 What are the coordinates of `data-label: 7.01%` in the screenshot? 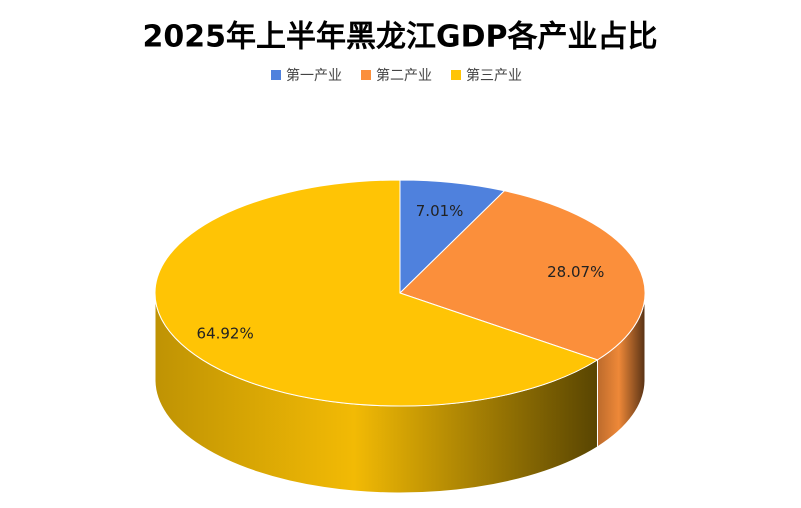 It's located at (440, 211).